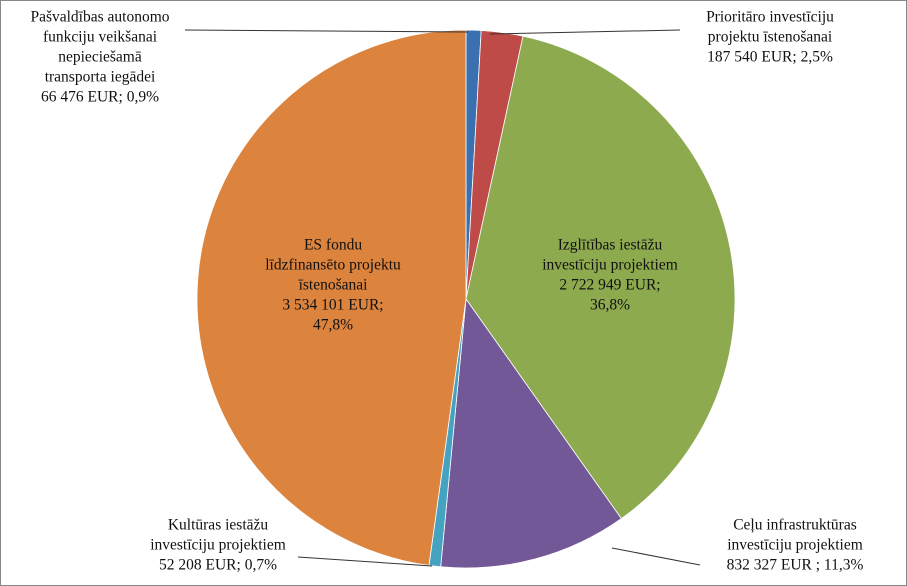  What do you see at coordinates (100, 77) in the screenshot?
I see `slice-label: transporta iegādei` at bounding box center [100, 77].